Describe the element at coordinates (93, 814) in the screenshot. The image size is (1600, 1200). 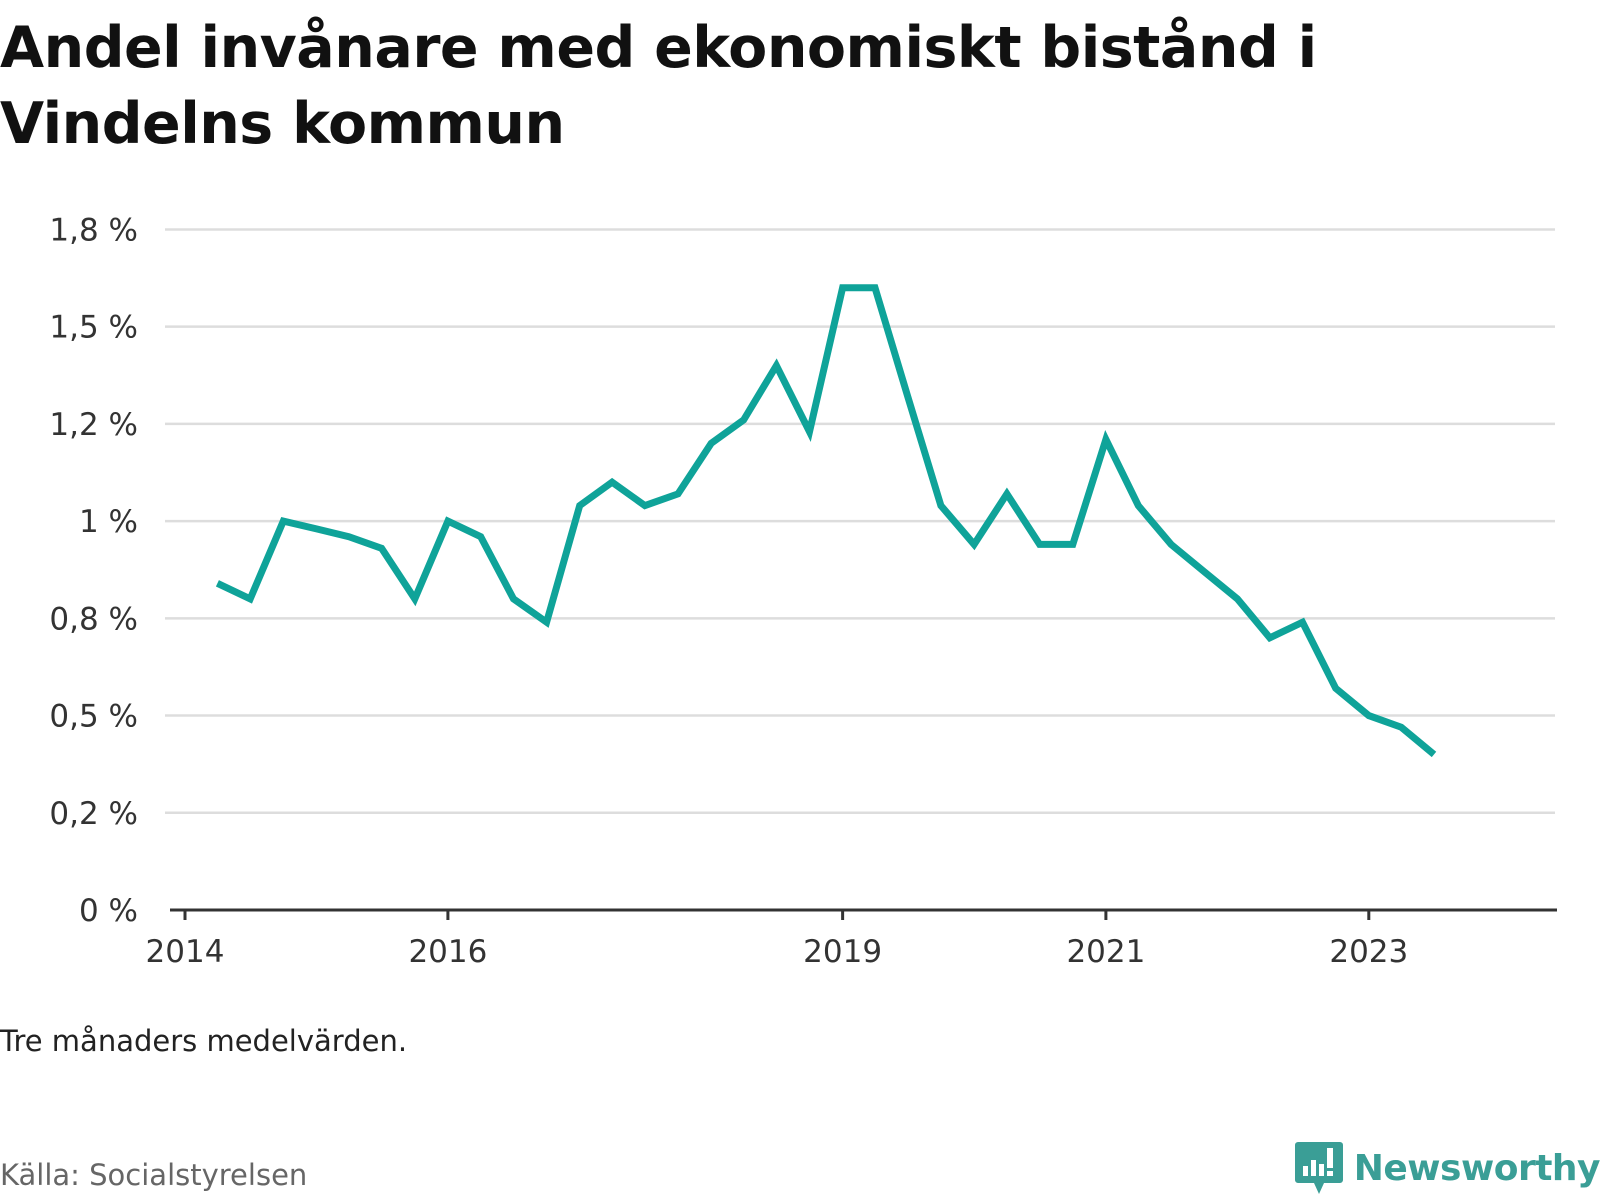
I see `y-tick-label: 0,2 %` at that location.